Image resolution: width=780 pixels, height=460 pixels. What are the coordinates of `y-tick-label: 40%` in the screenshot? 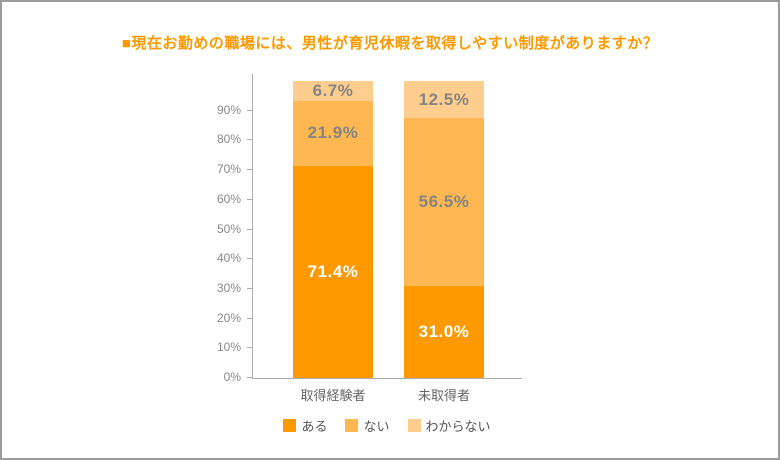 It's located at (228, 258).